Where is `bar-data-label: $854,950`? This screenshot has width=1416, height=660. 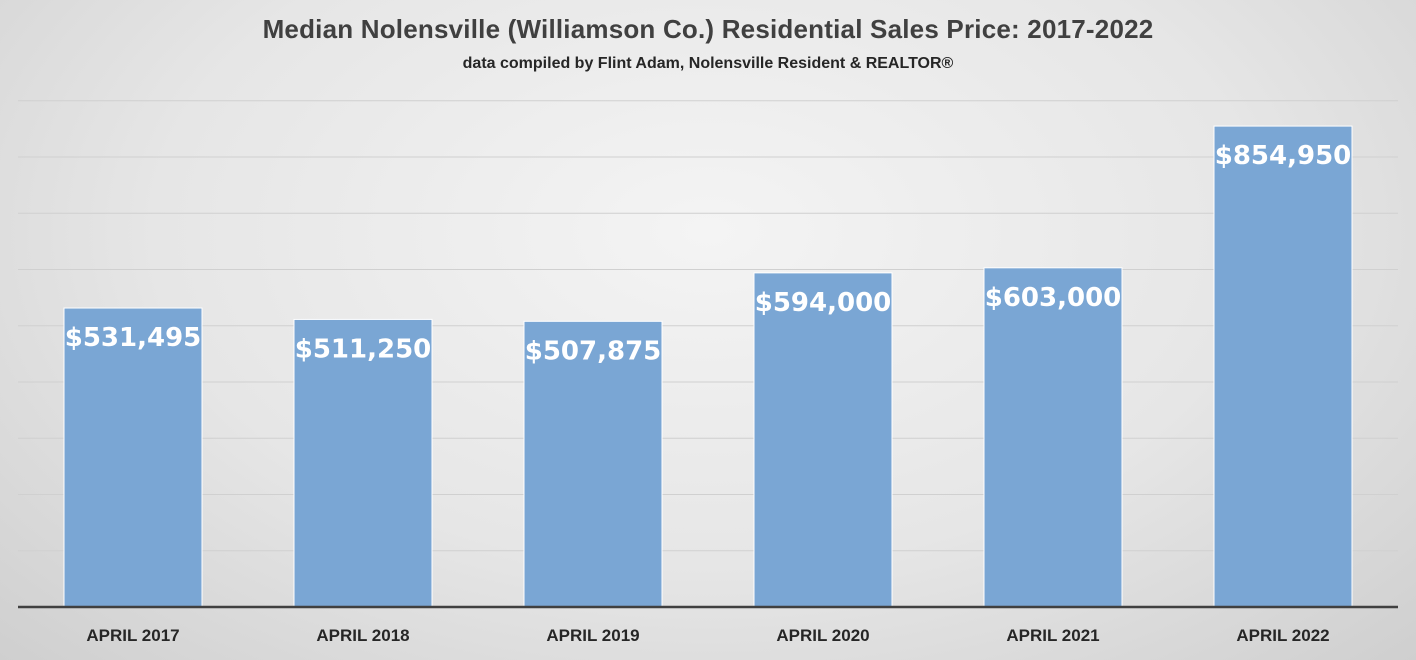 bar-data-label: $854,950 is located at coordinates (1283, 156).